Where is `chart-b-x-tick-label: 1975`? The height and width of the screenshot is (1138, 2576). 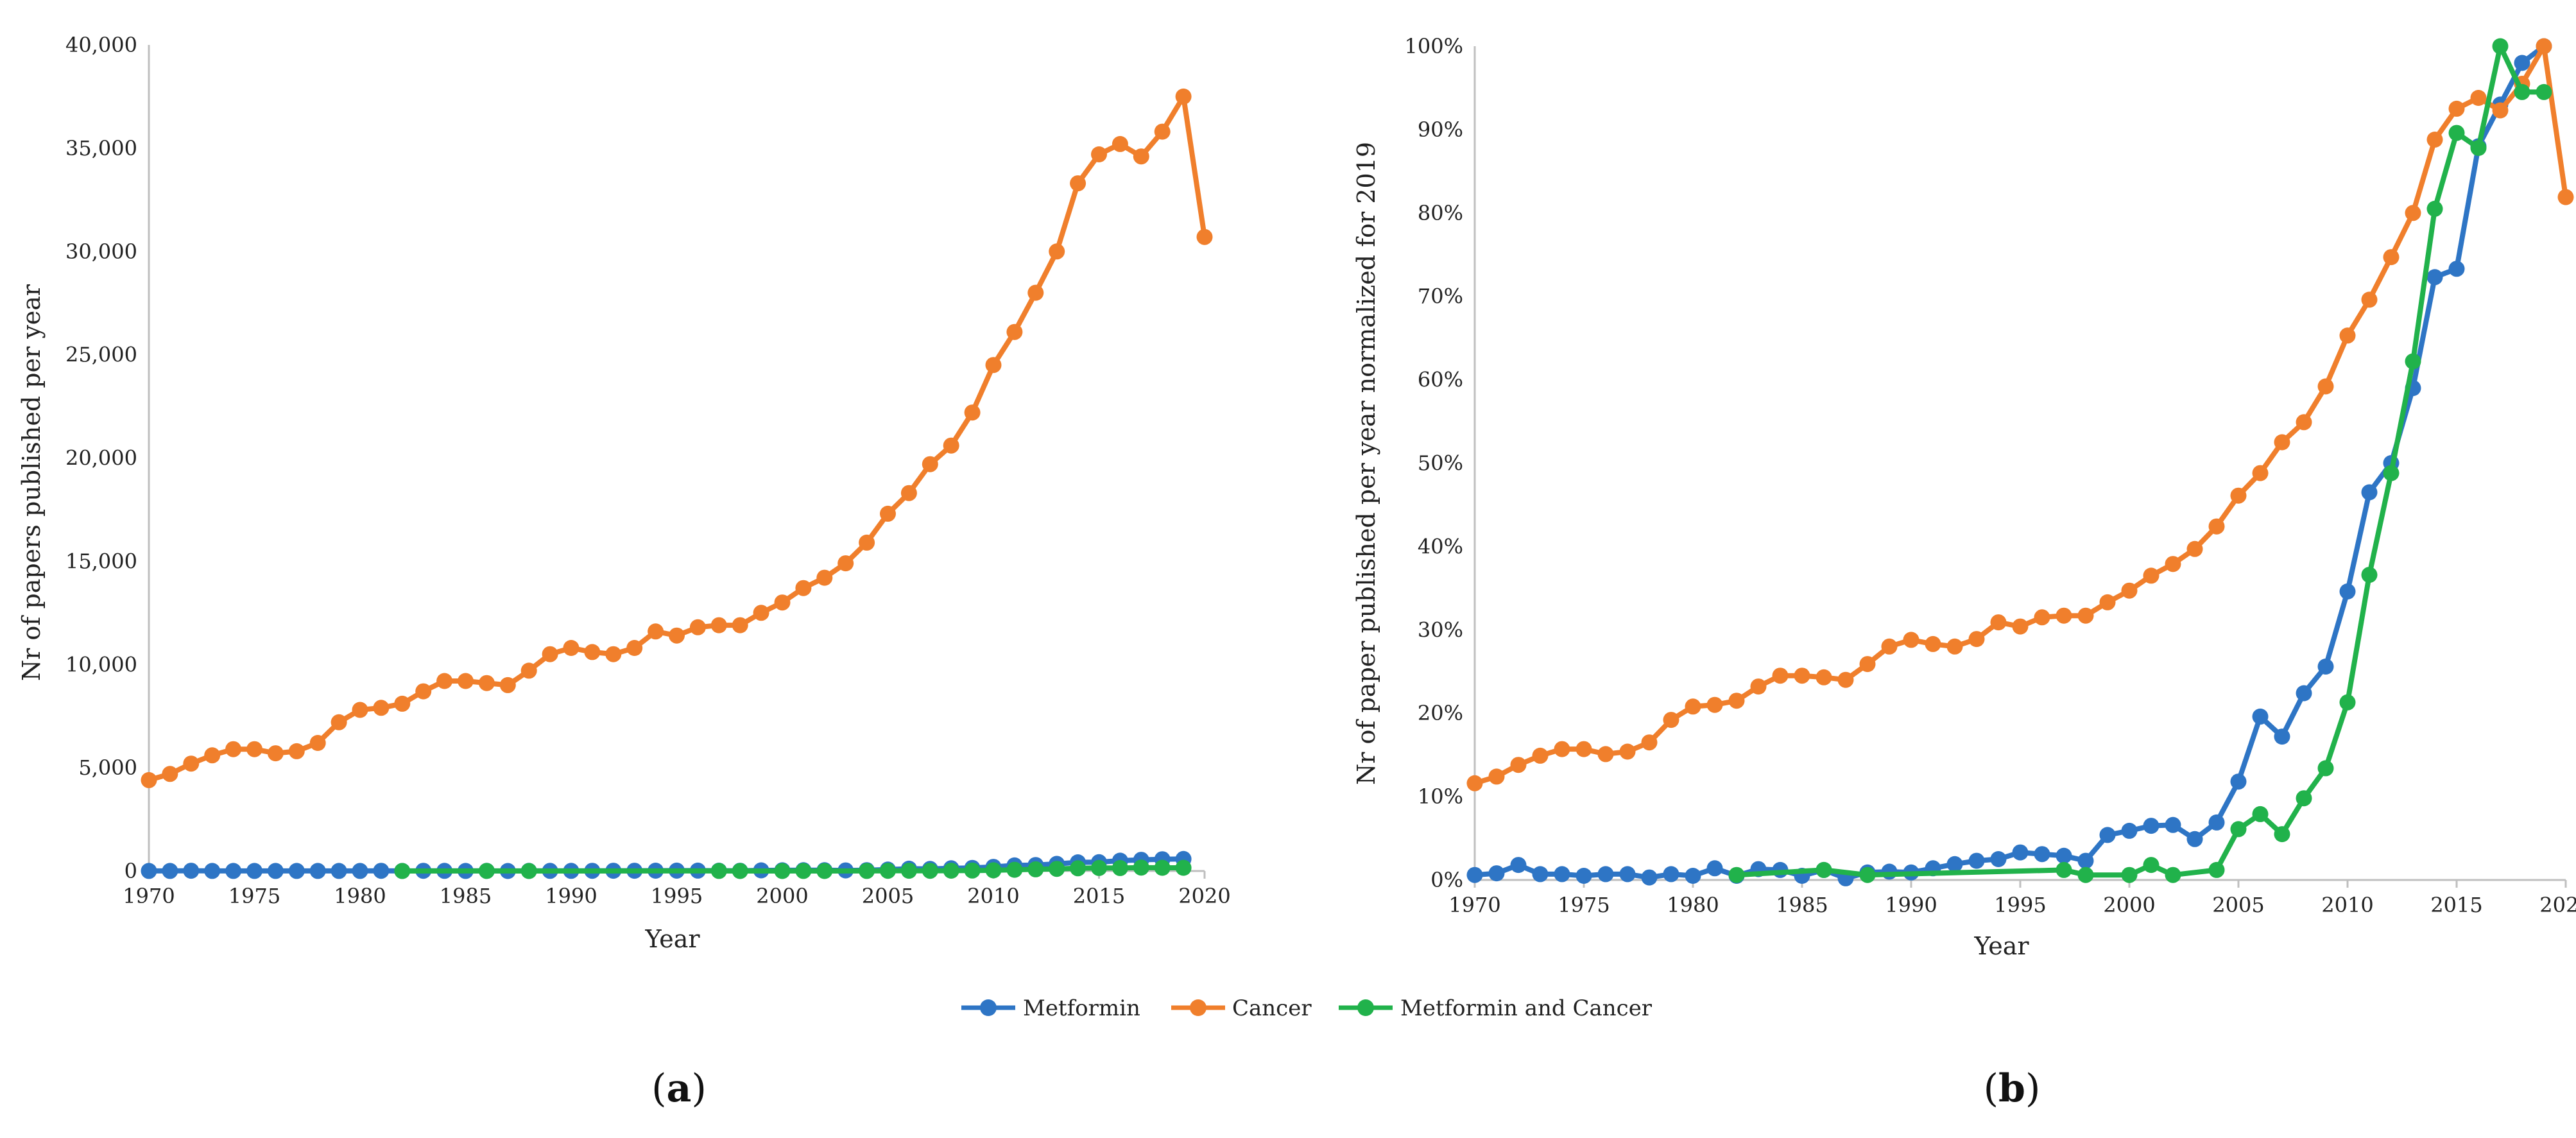
chart-b-x-tick-label: 1975 is located at coordinates (1584, 905).